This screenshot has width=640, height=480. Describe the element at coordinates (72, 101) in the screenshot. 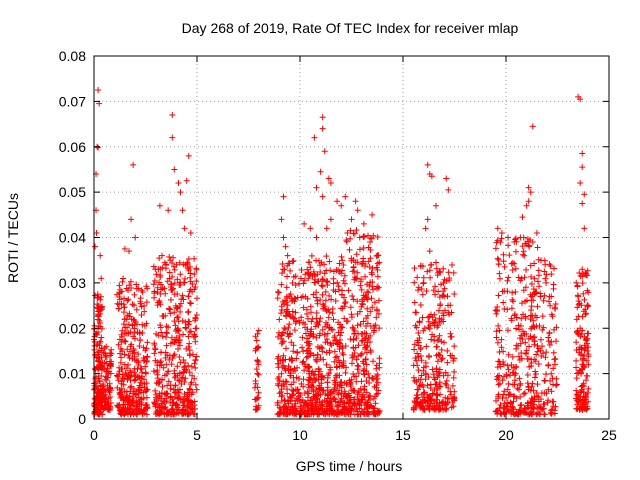

I see `y-tick-label: 0.07` at that location.